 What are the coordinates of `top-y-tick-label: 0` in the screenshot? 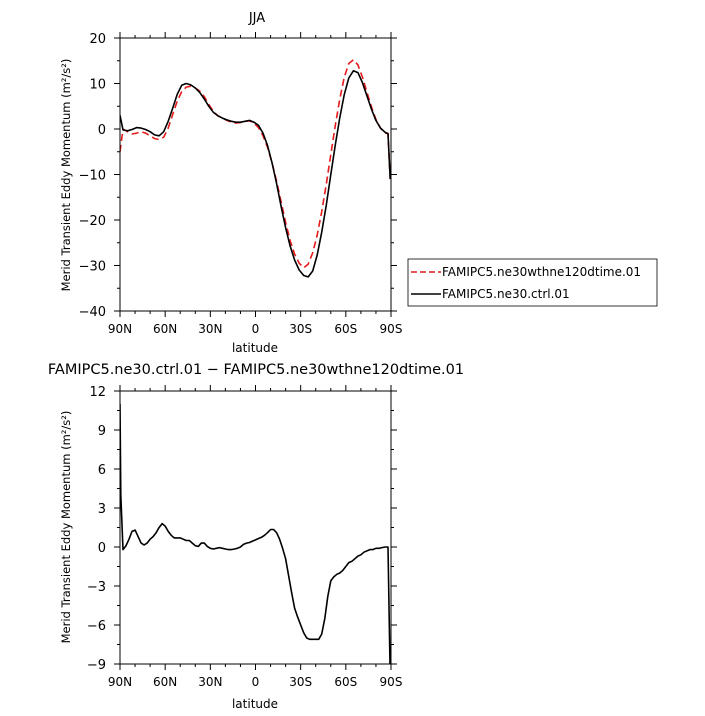 It's located at (102, 130).